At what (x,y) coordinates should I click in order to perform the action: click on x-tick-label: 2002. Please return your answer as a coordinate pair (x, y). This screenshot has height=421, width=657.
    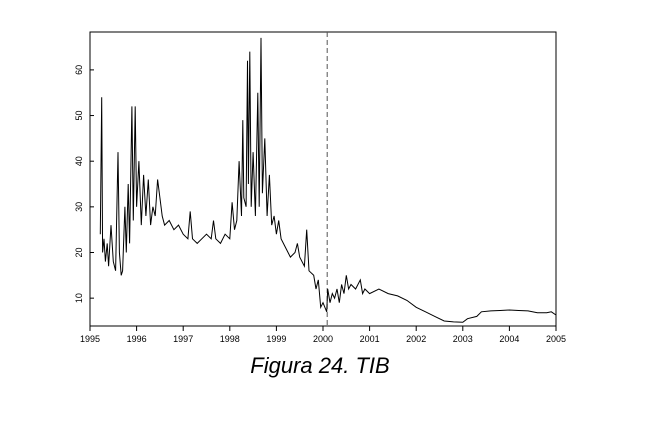
    Looking at the image, I should click on (416, 339).